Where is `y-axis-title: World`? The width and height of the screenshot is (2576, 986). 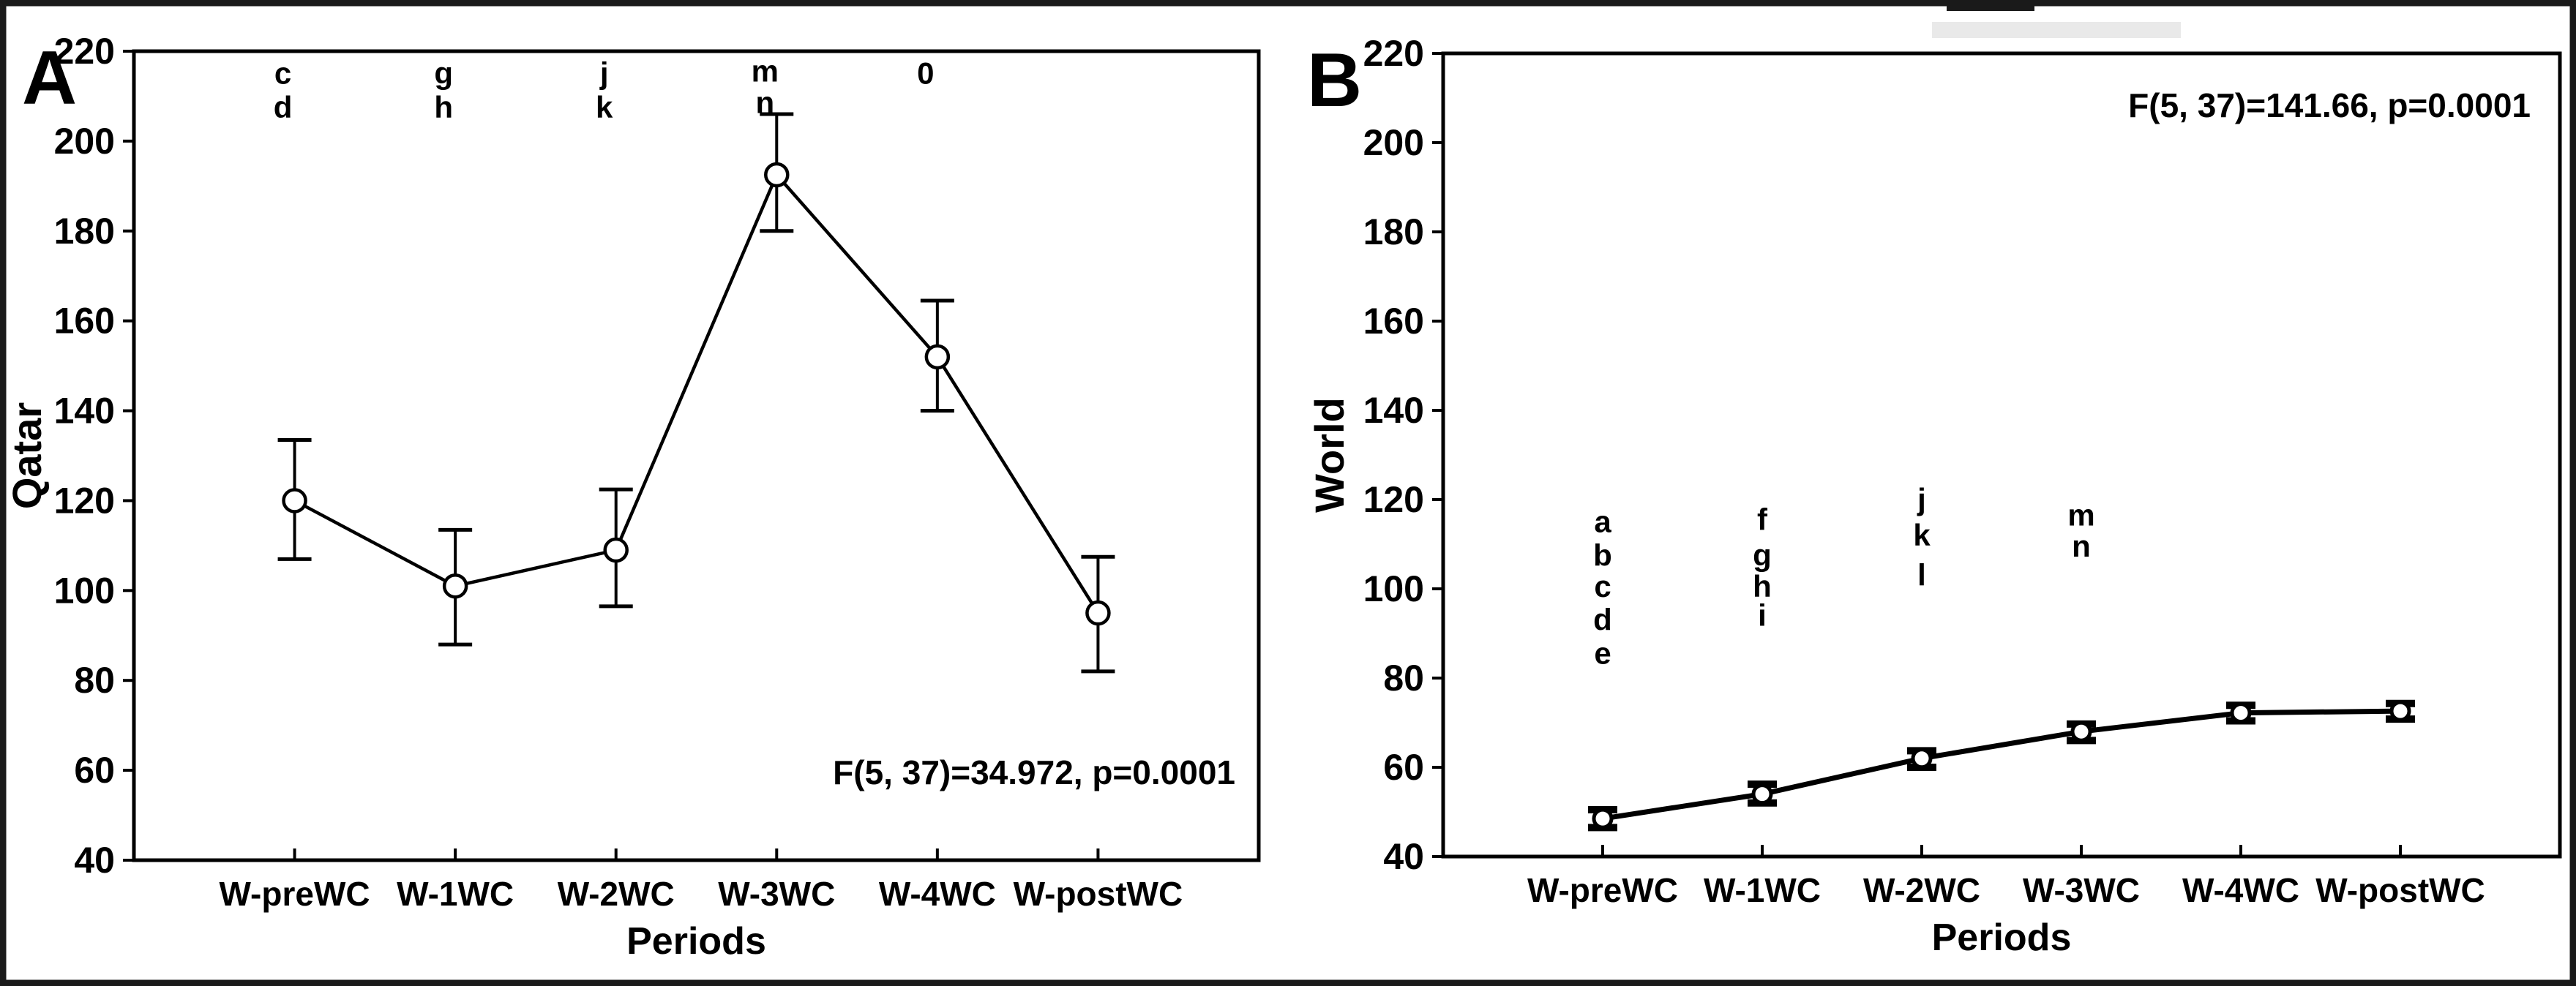 y-axis-title: World is located at coordinates (1329, 455).